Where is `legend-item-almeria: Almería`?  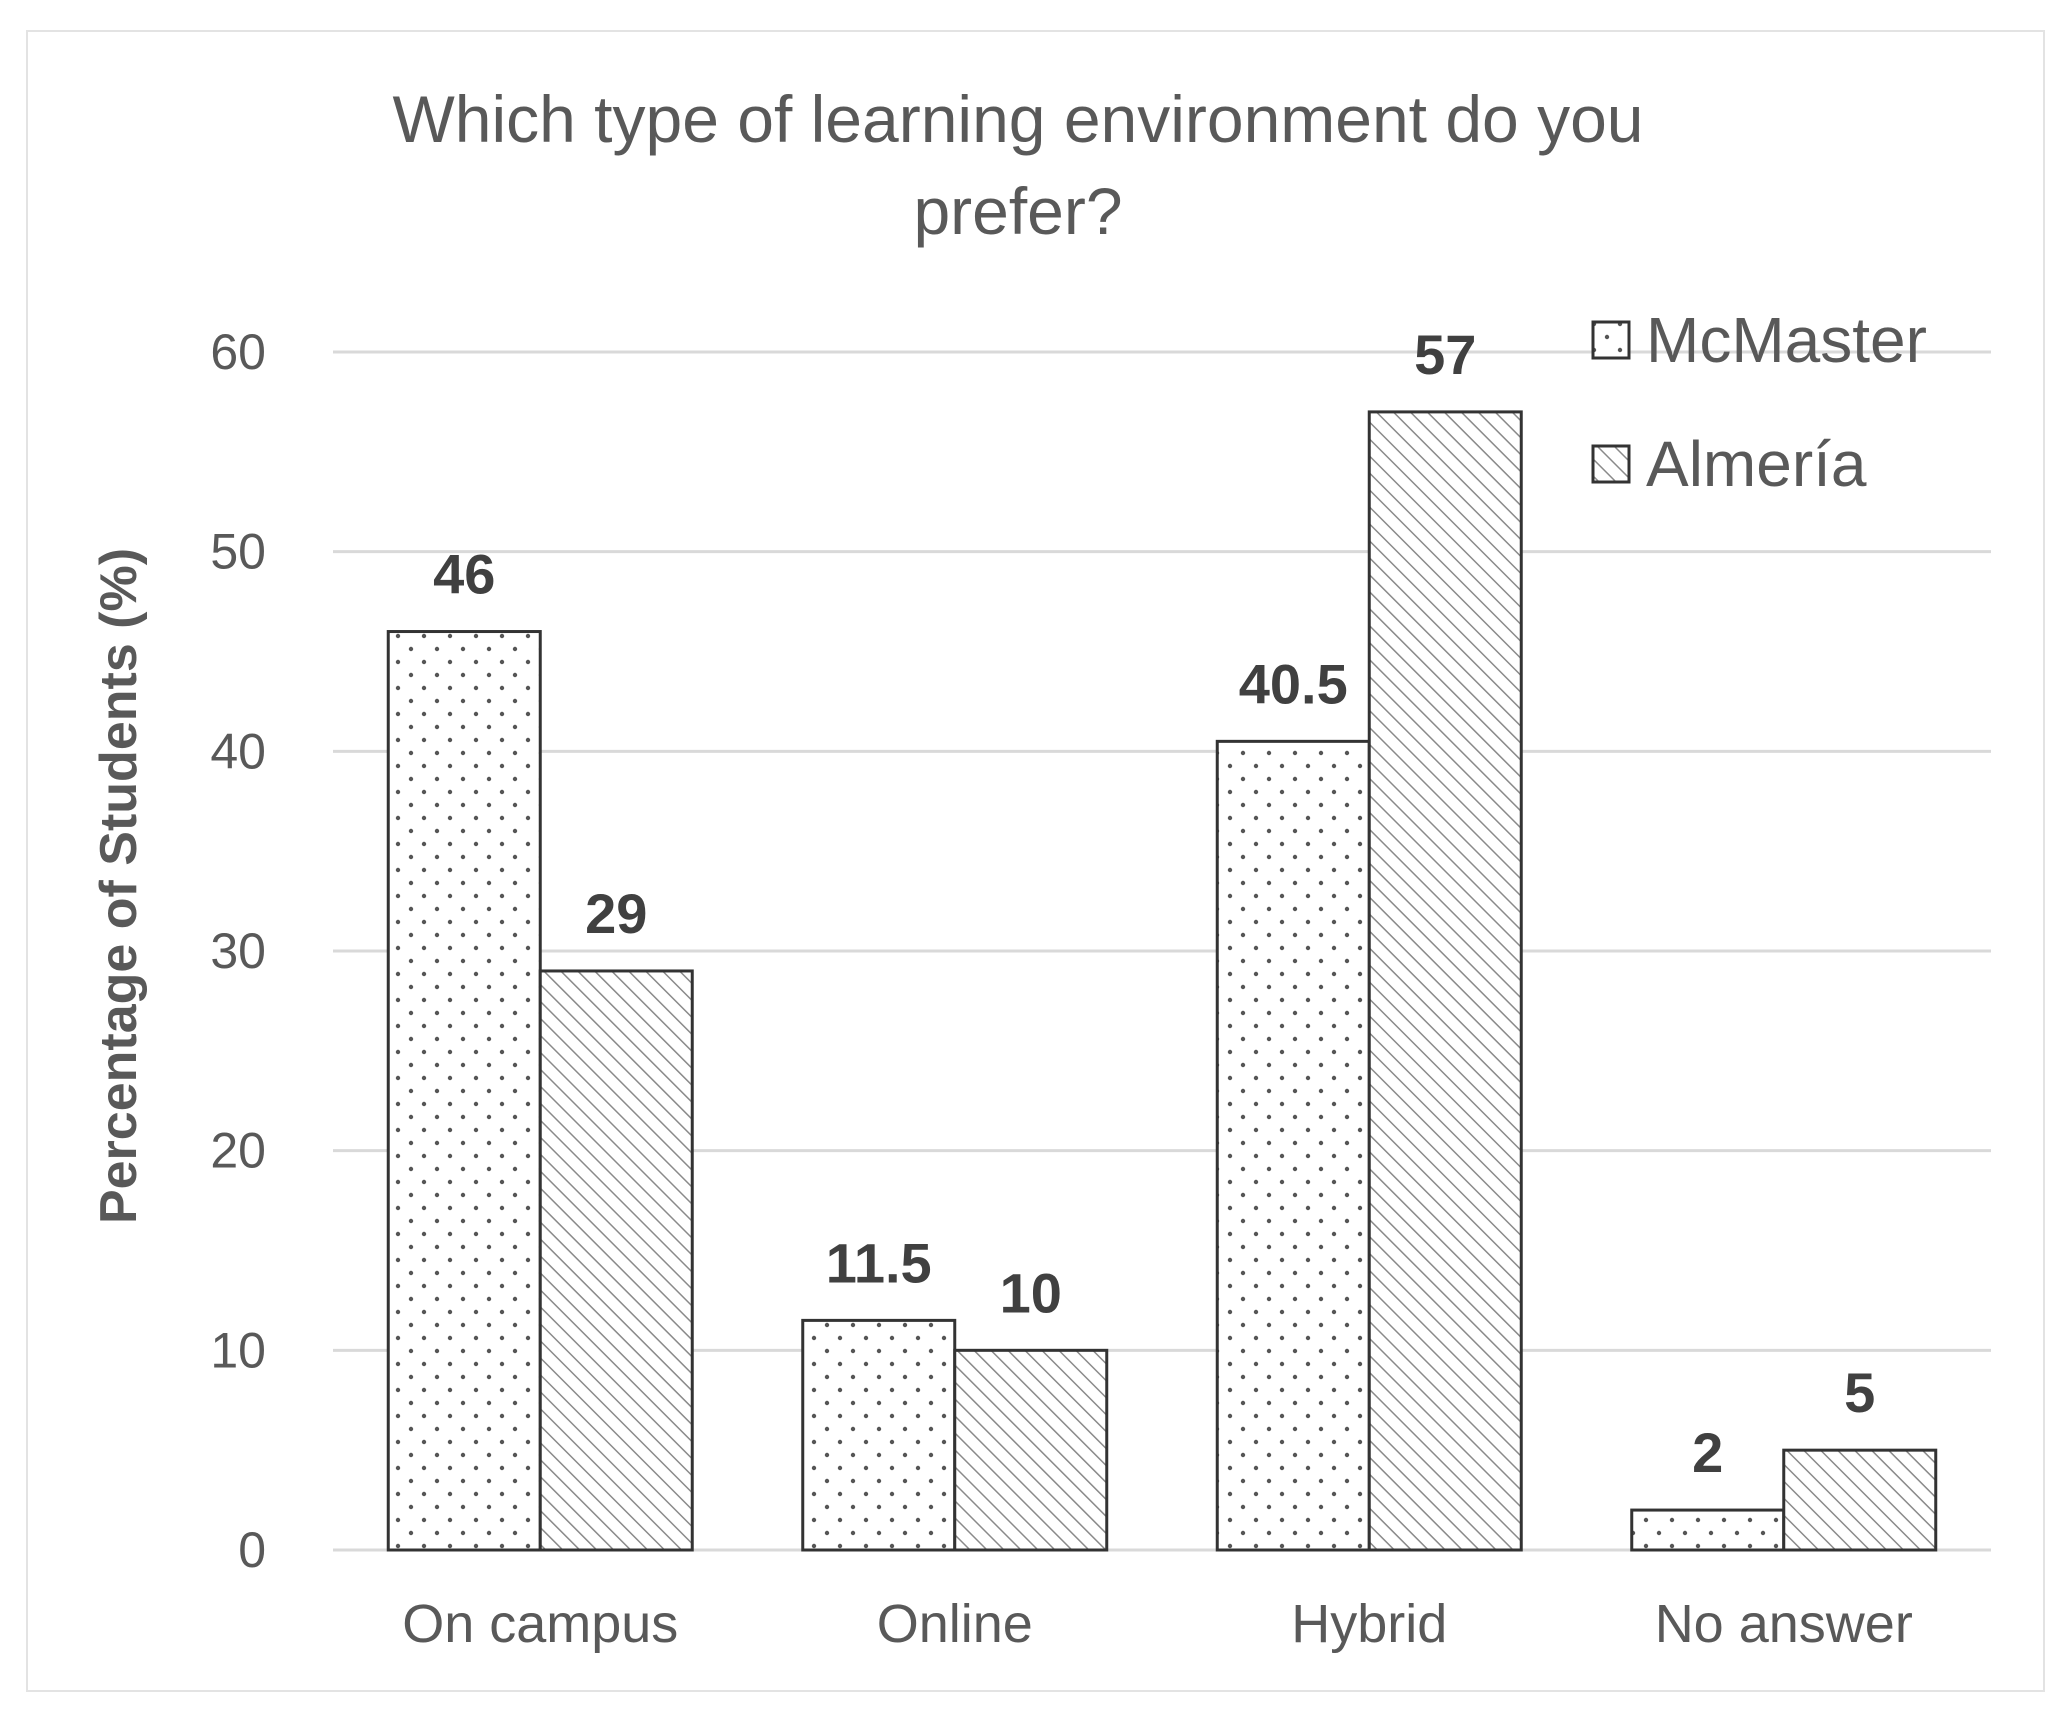
legend-item-almeria: Almería is located at coordinates (1729, 464).